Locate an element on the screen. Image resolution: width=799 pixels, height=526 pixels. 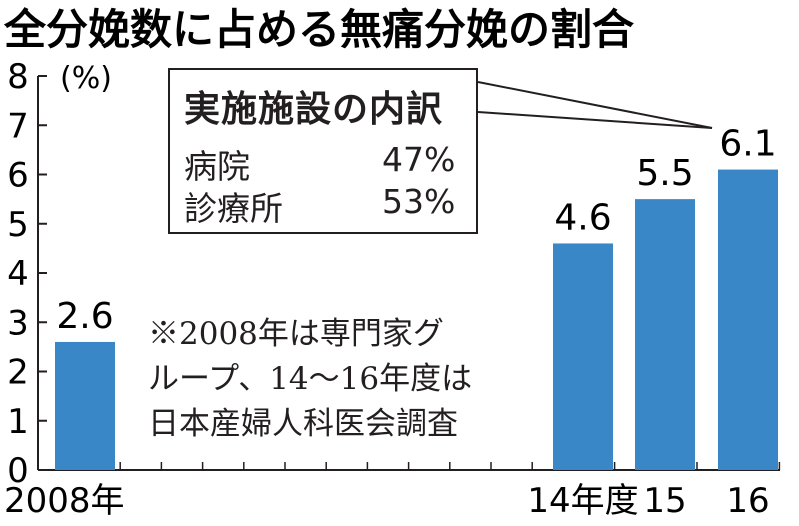
y-tick-label: 5 is located at coordinates (18, 225).